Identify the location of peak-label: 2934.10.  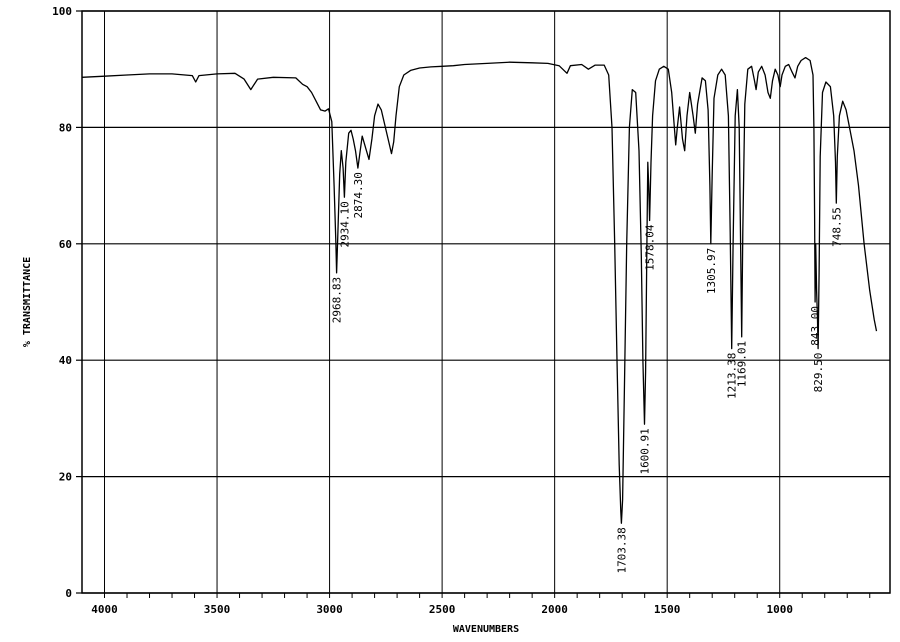
(344, 224).